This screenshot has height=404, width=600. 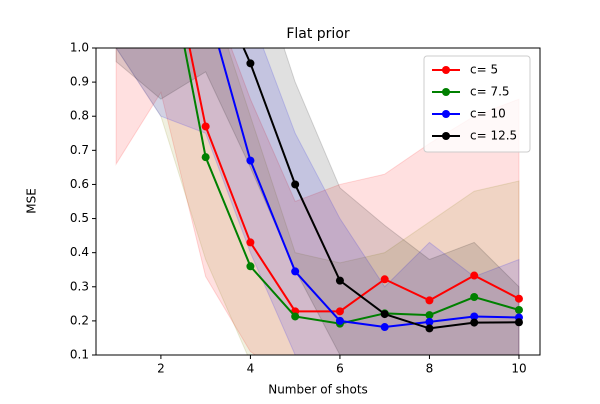 What do you see at coordinates (79, 218) in the screenshot?
I see `y-tick-label: 0.5` at bounding box center [79, 218].